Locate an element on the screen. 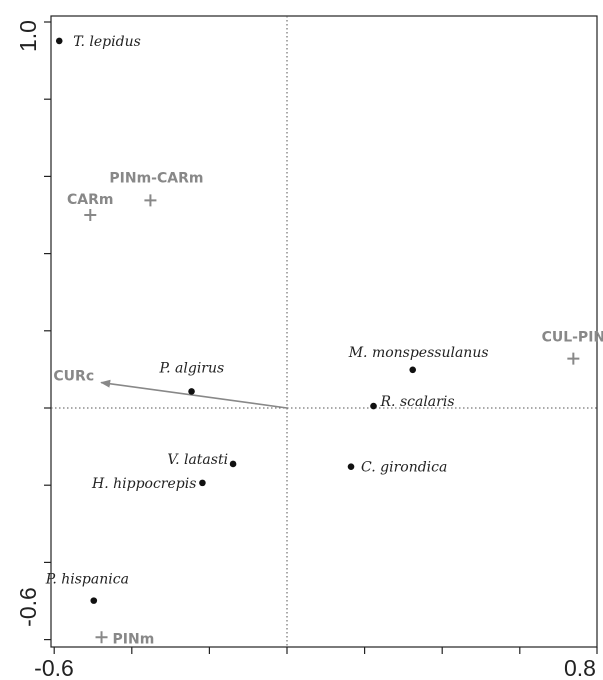  site-label-1: CARm is located at coordinates (90, 200).